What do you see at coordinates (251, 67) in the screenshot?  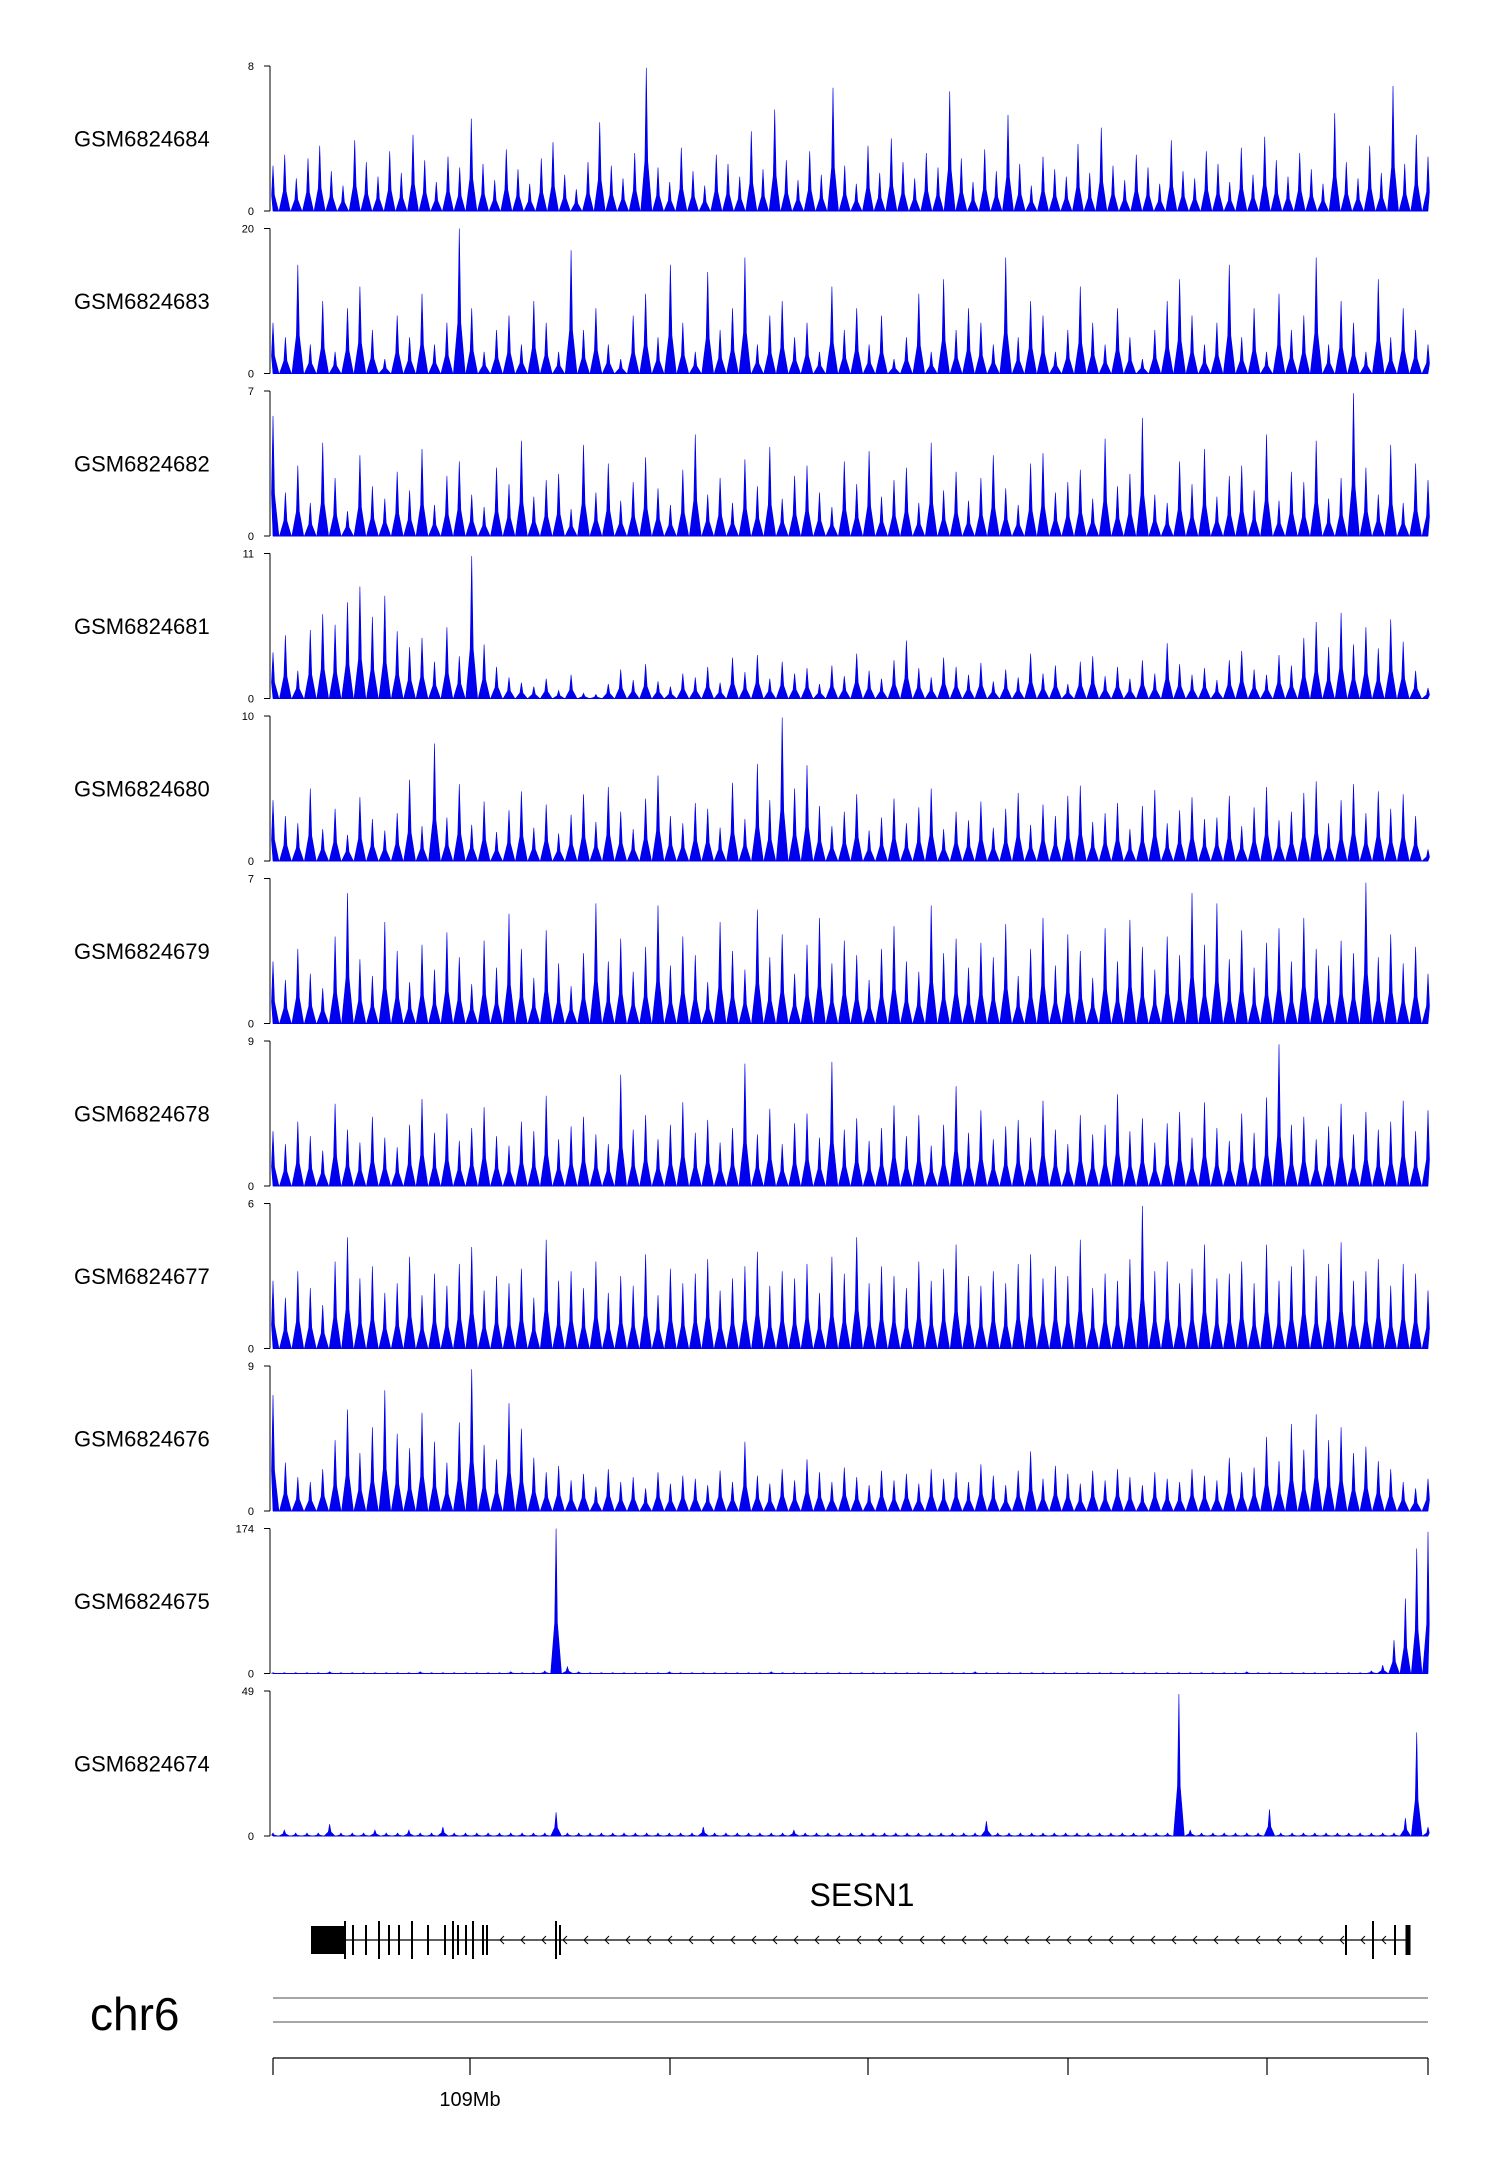 I see `y-tick-label-max: 8` at bounding box center [251, 67].